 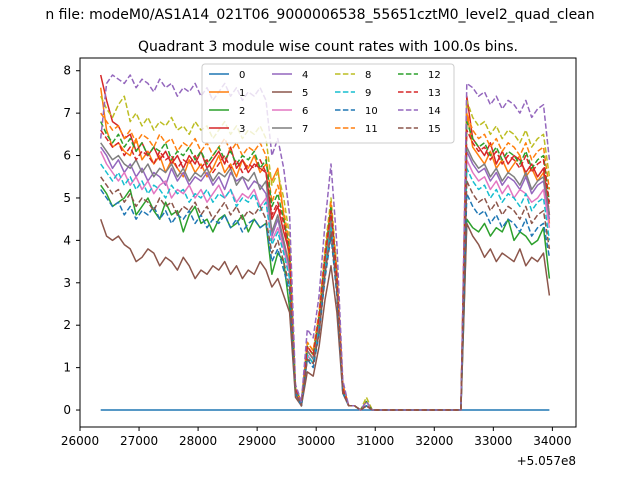 I want to click on legend-label-5: 5, so click(x=305, y=93).